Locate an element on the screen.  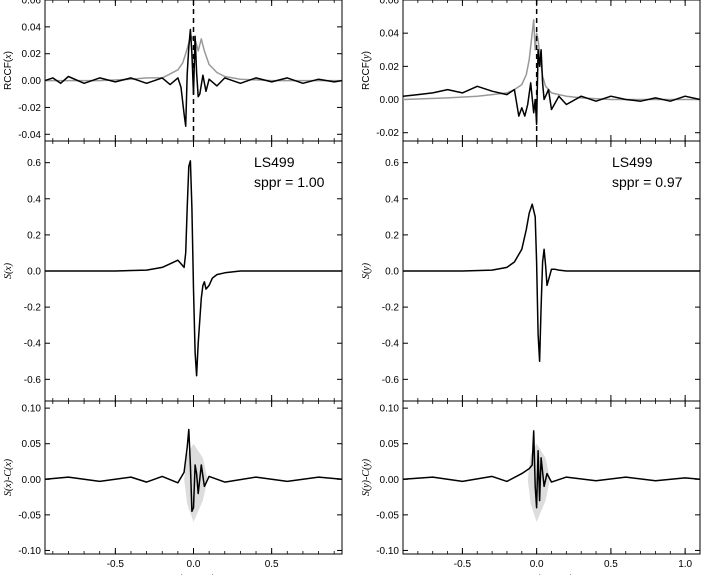
y-axis-label: S(y) is located at coordinates (366, 270).